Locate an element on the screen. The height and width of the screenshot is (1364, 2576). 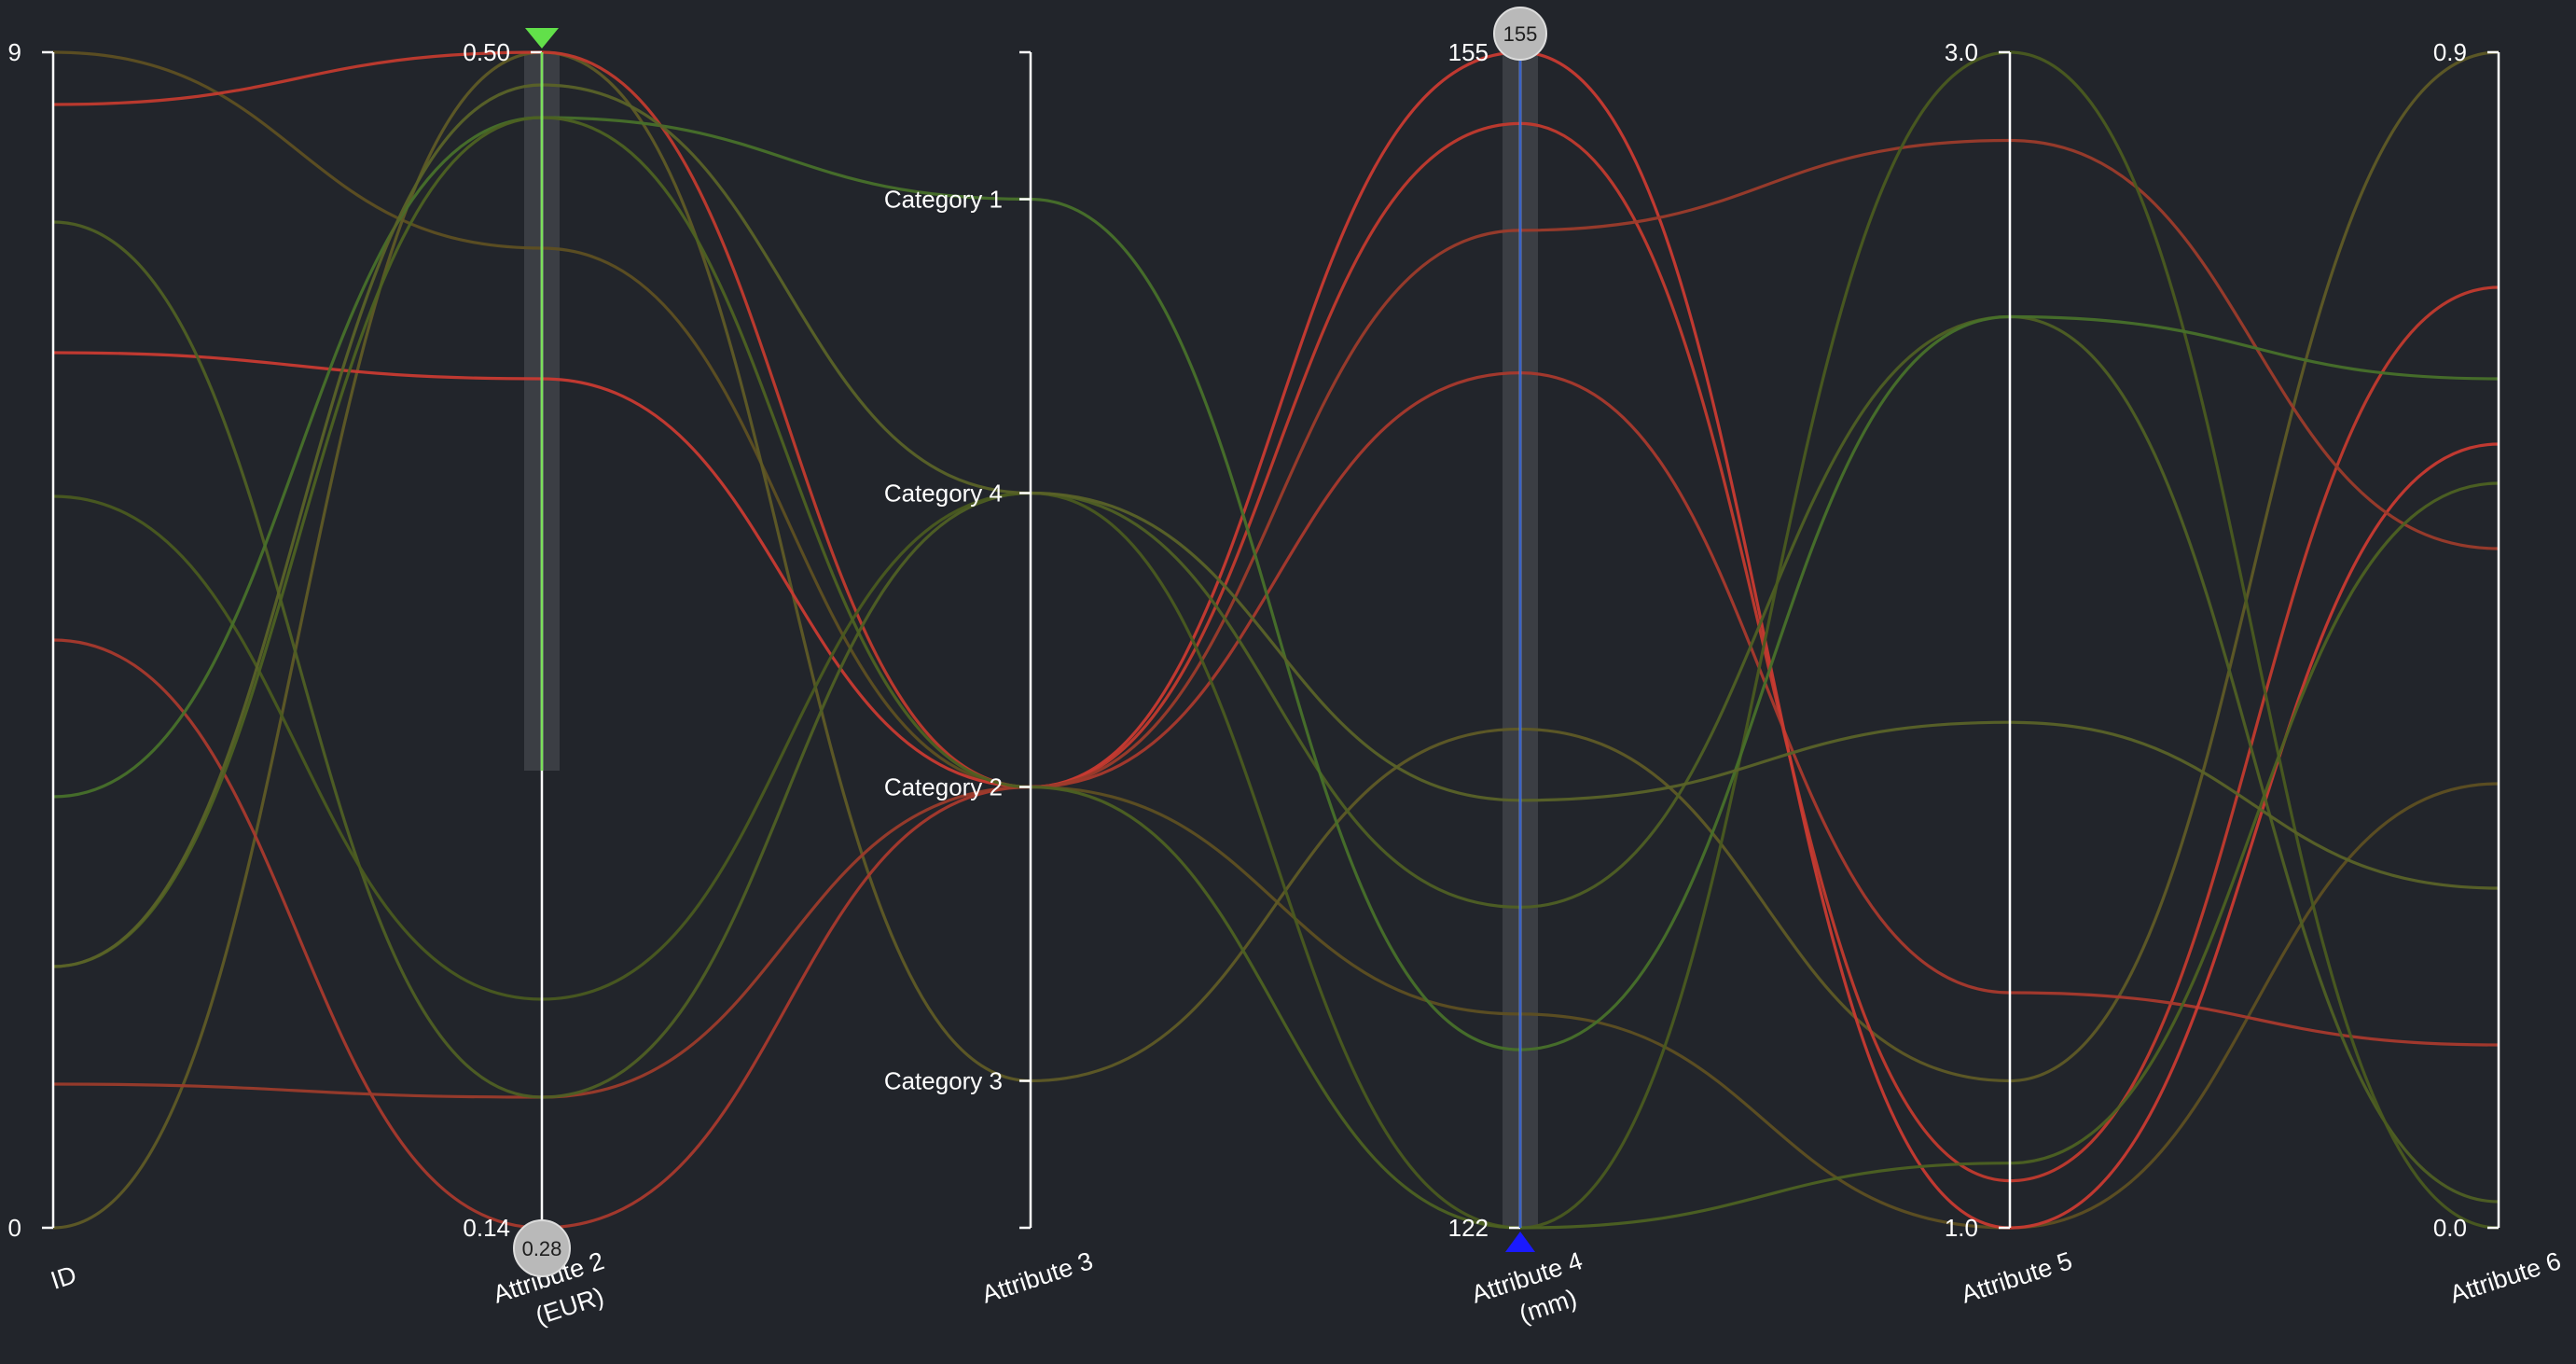
tick-label-category-4: Category 4 is located at coordinates (943, 494).